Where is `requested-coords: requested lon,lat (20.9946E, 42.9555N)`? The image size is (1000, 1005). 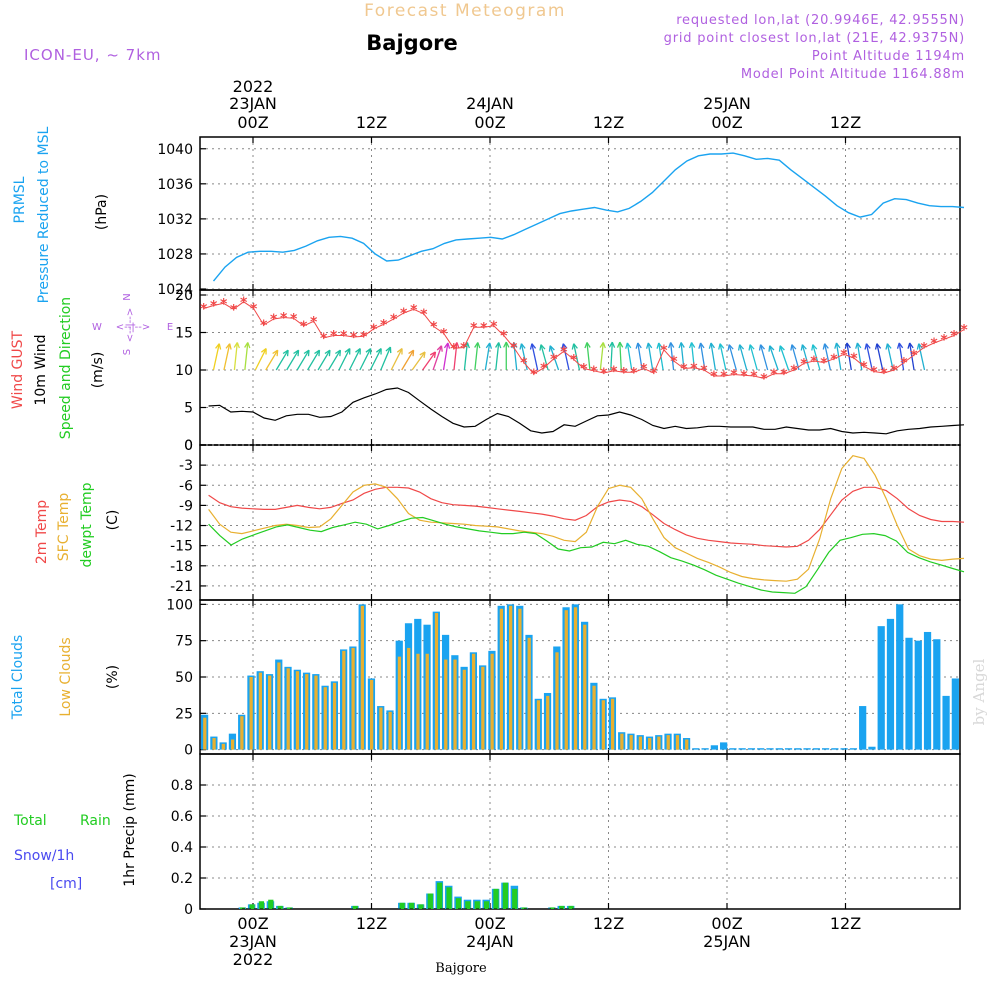 requested-coords: requested lon,lat (20.9946E, 42.9555N) is located at coordinates (820, 20).